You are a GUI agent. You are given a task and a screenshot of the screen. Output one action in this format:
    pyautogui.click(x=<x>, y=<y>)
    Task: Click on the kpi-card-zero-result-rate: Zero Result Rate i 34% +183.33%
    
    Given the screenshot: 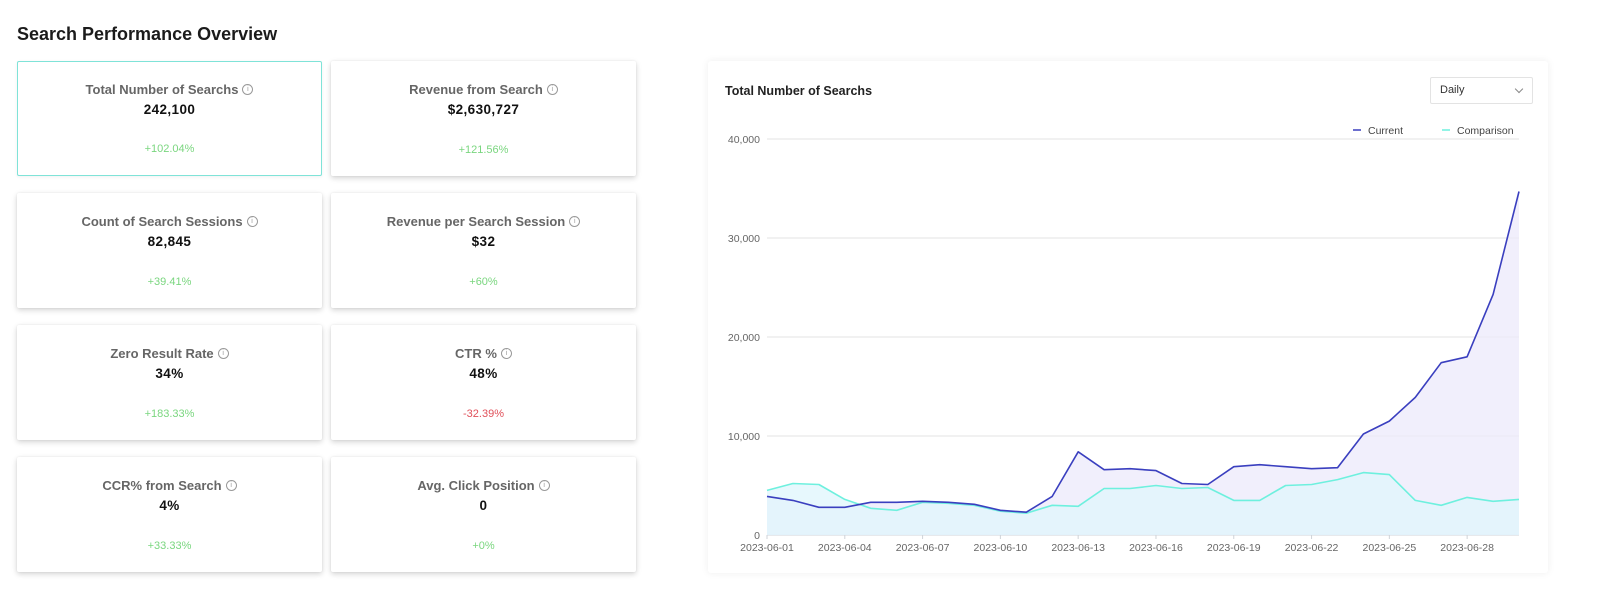 What is the action you would take?
    pyautogui.click(x=169, y=382)
    